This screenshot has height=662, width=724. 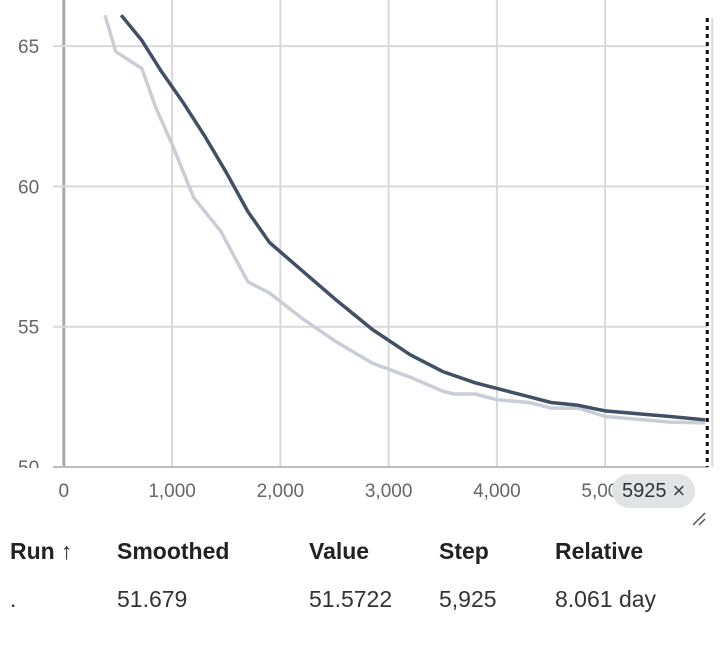 What do you see at coordinates (28, 187) in the screenshot?
I see `y-tick-label: 60` at bounding box center [28, 187].